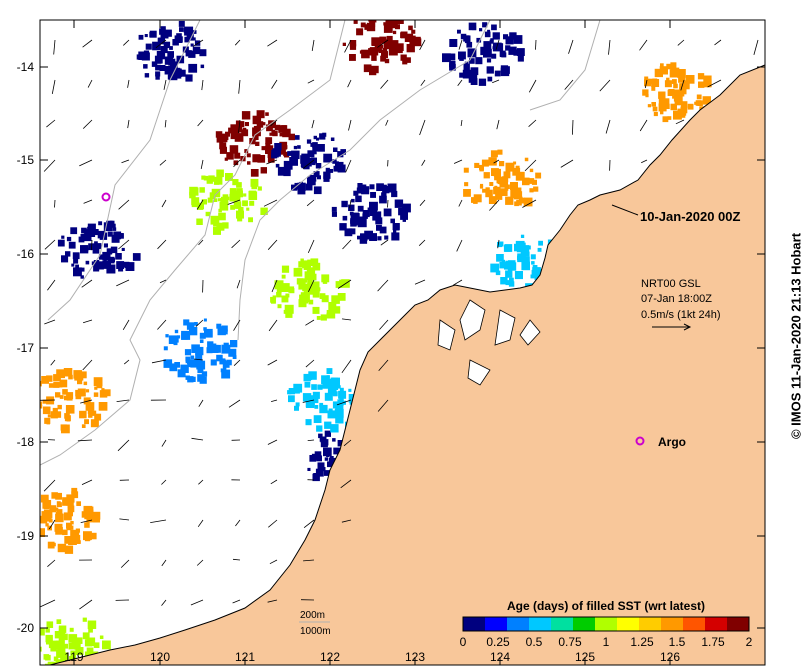  What do you see at coordinates (500, 657) in the screenshot?
I see `lon-tick-label: 124` at bounding box center [500, 657].